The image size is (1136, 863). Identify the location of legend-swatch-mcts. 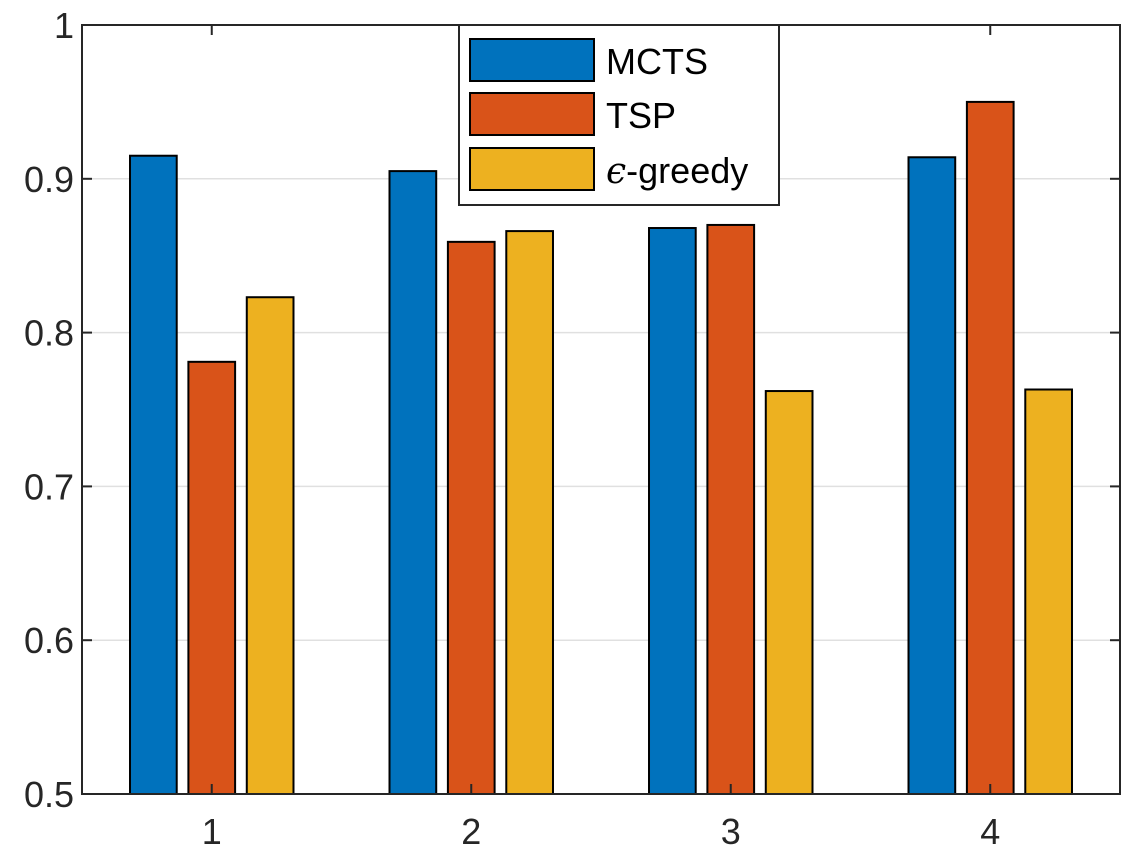
(532, 60).